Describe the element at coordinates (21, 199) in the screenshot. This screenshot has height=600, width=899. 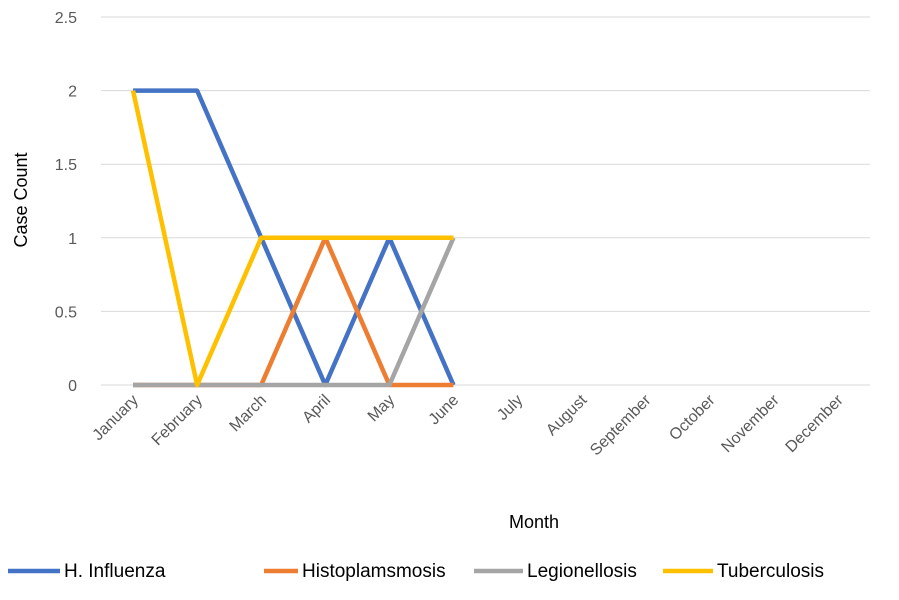
I see `y-axis-title: Case Count` at that location.